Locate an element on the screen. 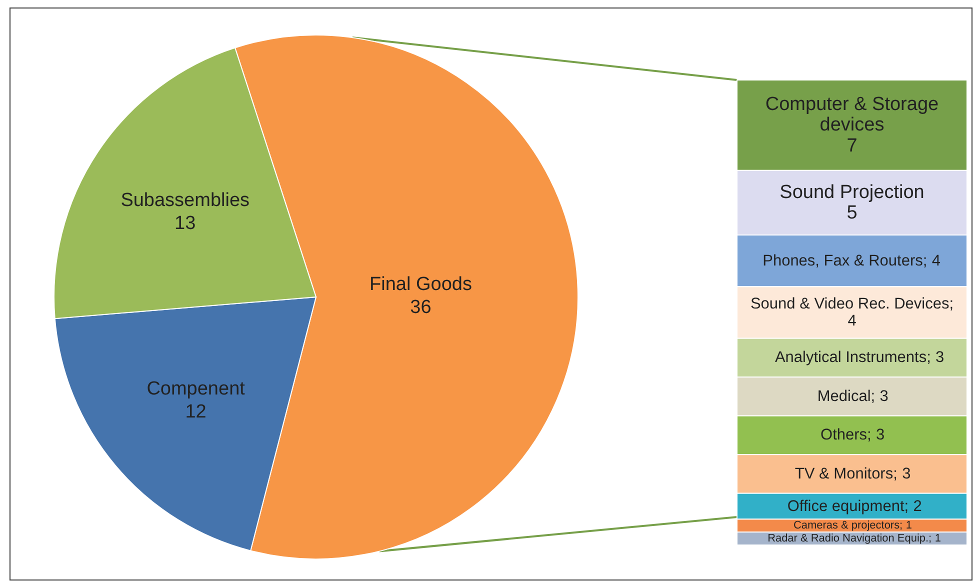 The height and width of the screenshot is (585, 976). series-label: Others; is located at coordinates (846, 435).